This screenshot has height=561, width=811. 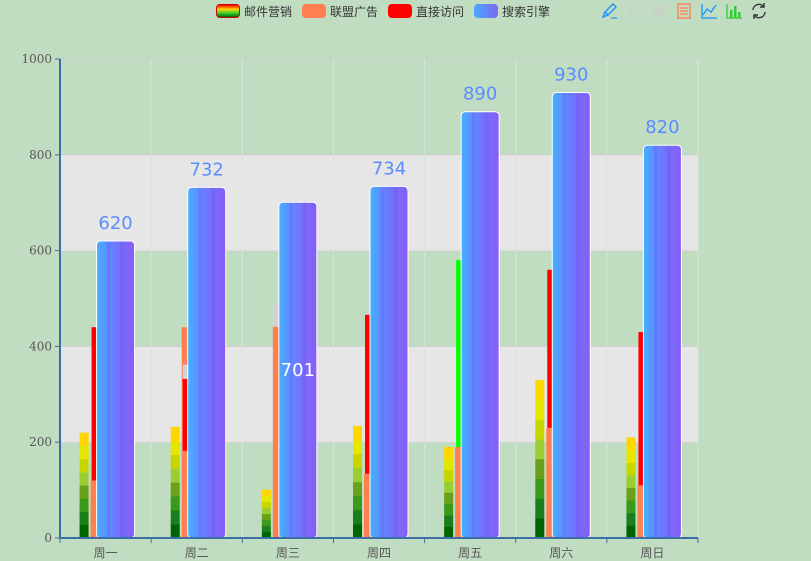 I want to click on legend-swatch-union-ads, so click(x=314, y=11).